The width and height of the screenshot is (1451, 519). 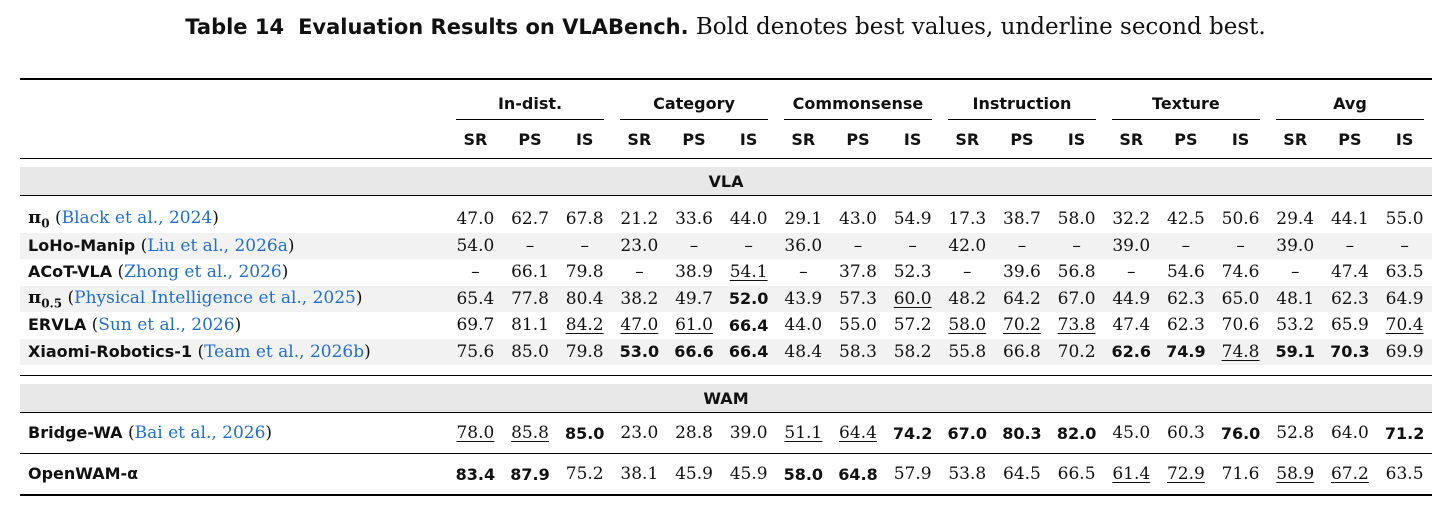 I want to click on value-cell: 80.4, so click(x=585, y=298).